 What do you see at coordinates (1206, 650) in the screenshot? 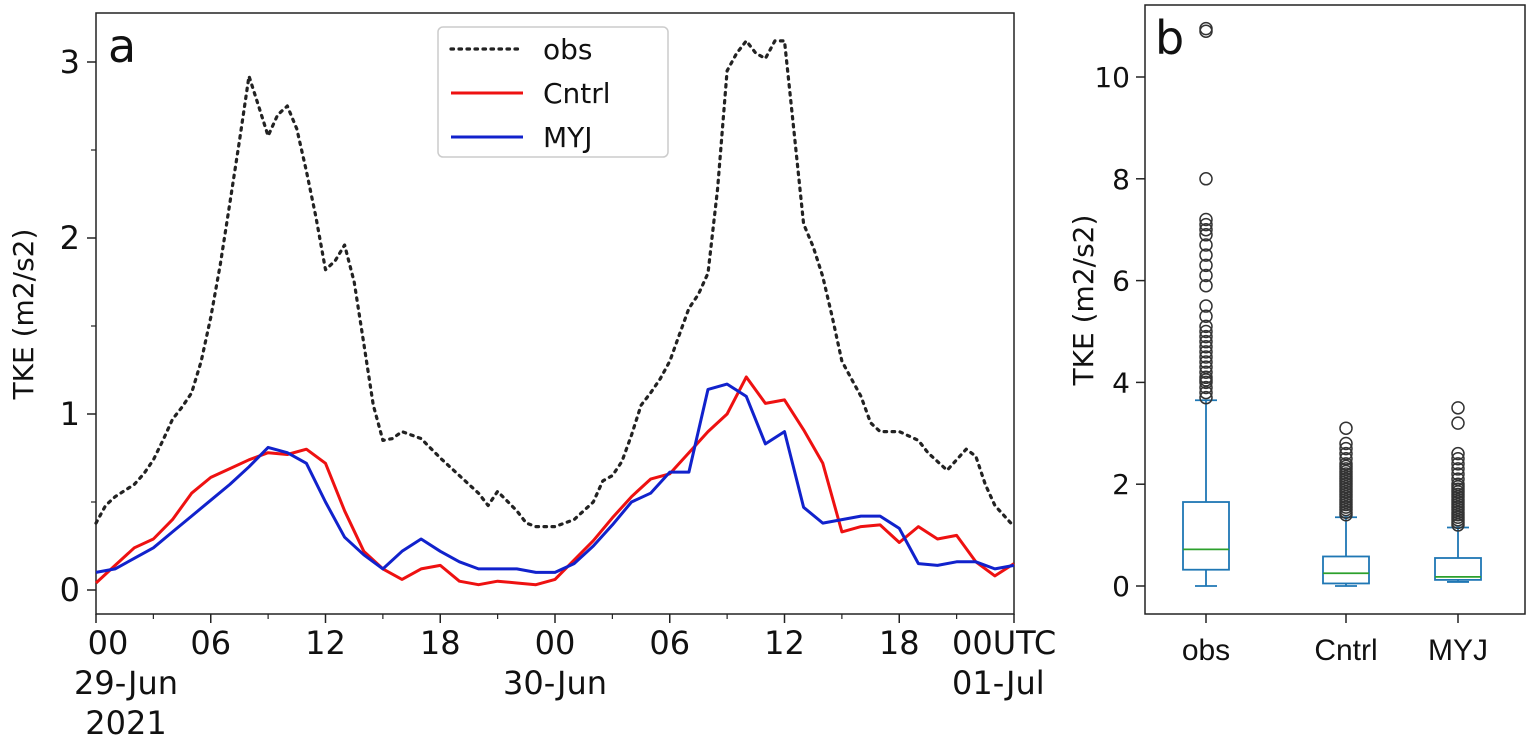
I see `panel-b-category-label: obs` at bounding box center [1206, 650].